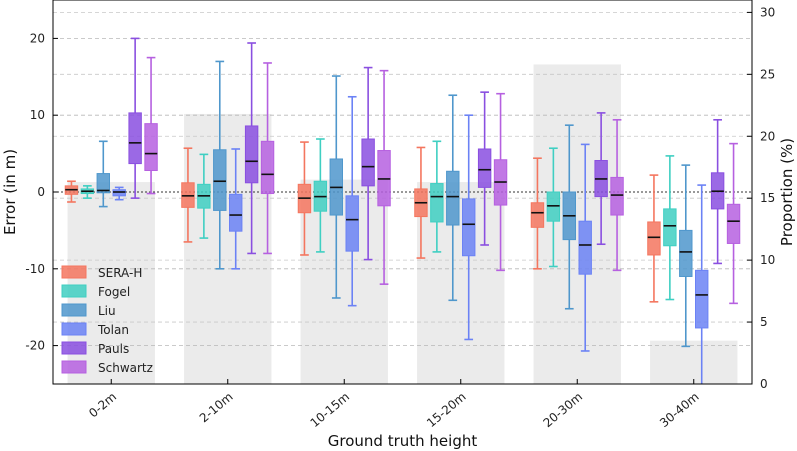 This screenshot has height=451, width=797. What do you see at coordinates (120, 273) in the screenshot?
I see `legend-label: SERA-H` at bounding box center [120, 273].